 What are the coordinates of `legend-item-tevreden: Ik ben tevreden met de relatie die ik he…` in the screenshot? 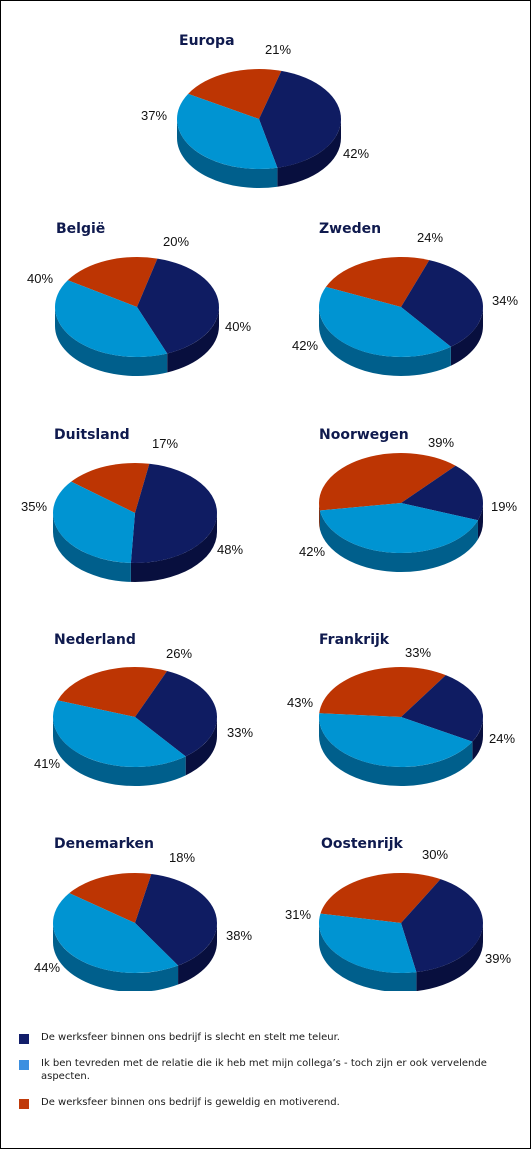 It's located at (254, 1070).